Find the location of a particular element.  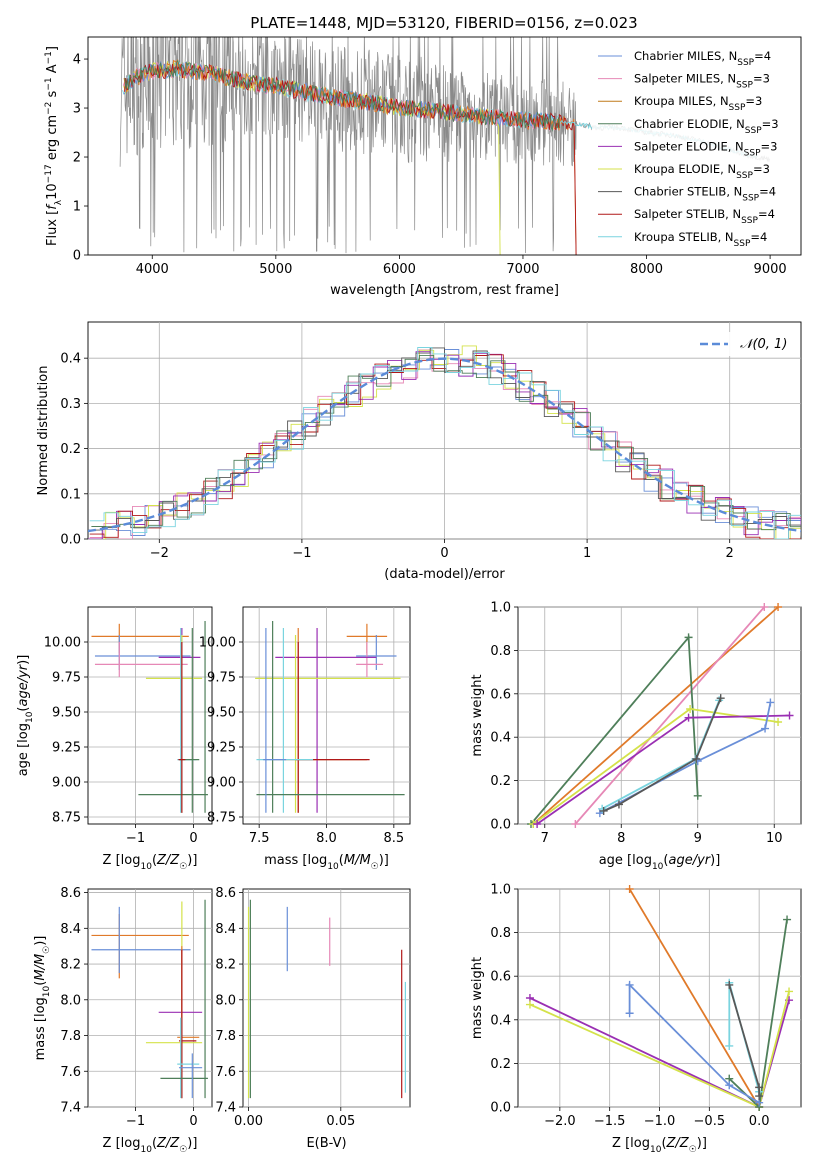

legend-background is located at coordinates (744, 344).